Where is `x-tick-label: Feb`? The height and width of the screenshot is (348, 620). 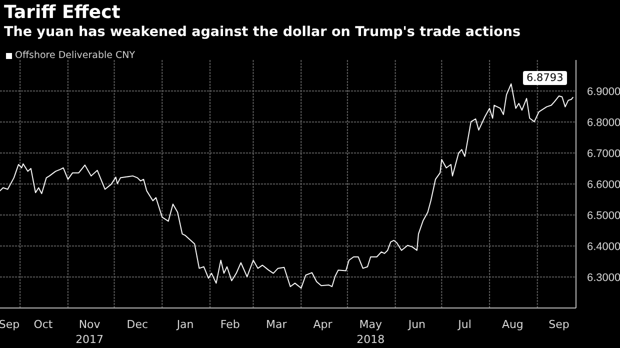 x-tick-label: Feb is located at coordinates (230, 324).